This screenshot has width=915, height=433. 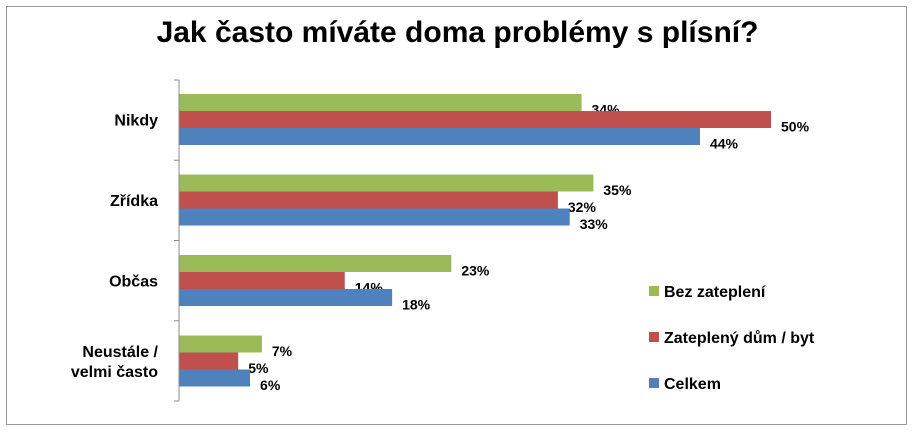 What do you see at coordinates (282, 351) in the screenshot?
I see `data-label-1-4: 7%` at bounding box center [282, 351].